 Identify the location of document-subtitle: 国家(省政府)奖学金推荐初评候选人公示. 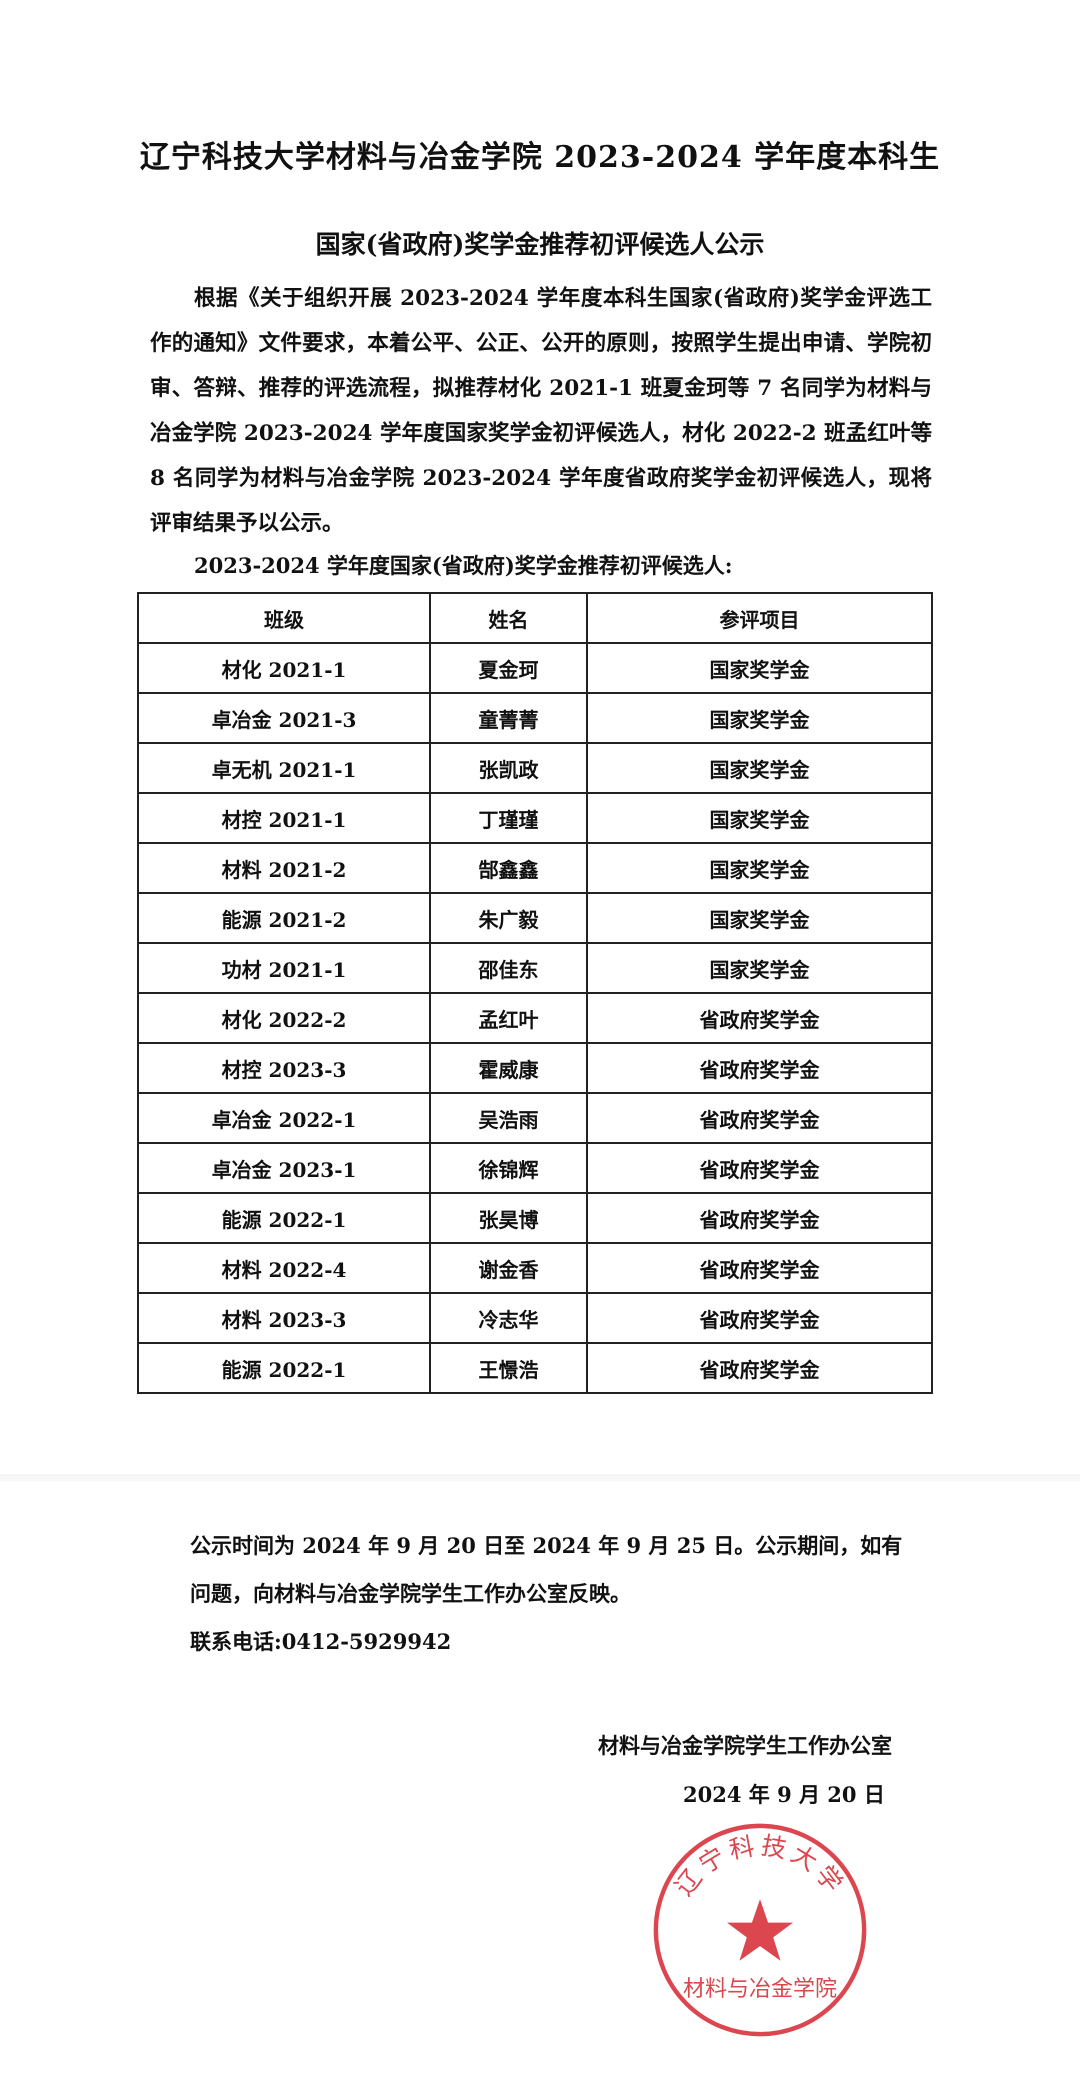
(540, 244).